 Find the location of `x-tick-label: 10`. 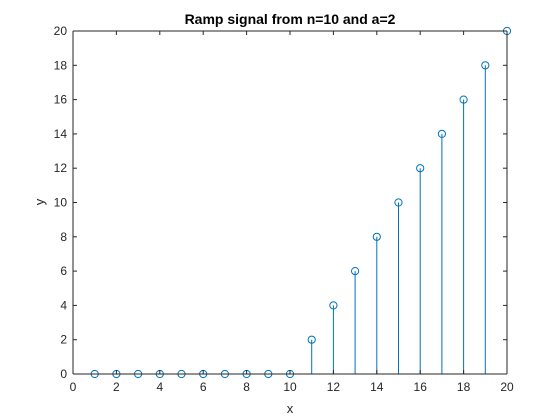

x-tick-label: 10 is located at coordinates (290, 387).